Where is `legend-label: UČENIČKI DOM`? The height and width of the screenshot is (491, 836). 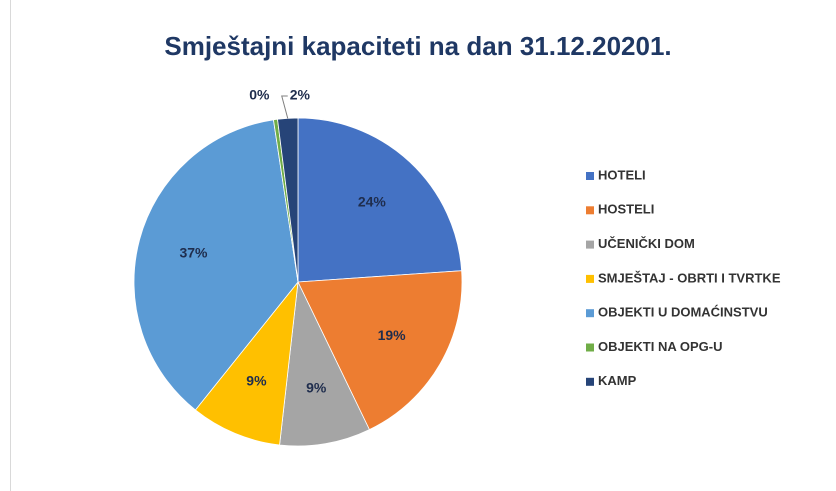 legend-label: UČENIČKI DOM is located at coordinates (646, 243).